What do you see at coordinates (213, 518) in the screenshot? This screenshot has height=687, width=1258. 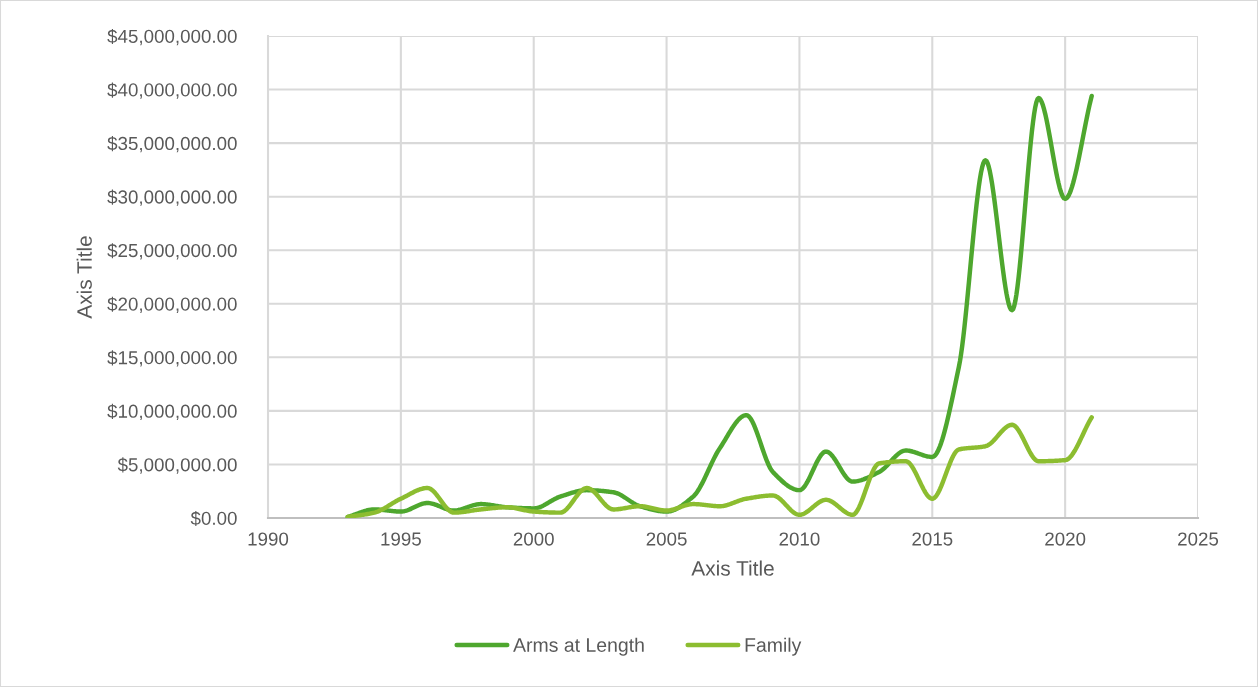 I see `y-tick-label: $0.00` at bounding box center [213, 518].